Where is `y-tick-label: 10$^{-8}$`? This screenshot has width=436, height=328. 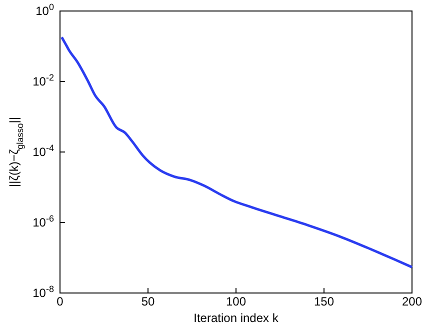
y-tick-label: 10$^{-8}$ is located at coordinates (43, 292).